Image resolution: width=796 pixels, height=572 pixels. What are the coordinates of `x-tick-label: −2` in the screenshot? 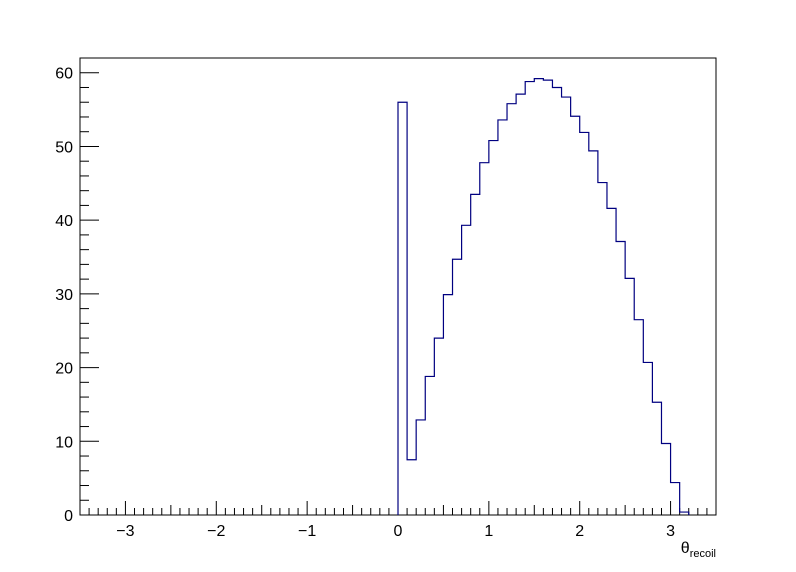 It's located at (216, 531).